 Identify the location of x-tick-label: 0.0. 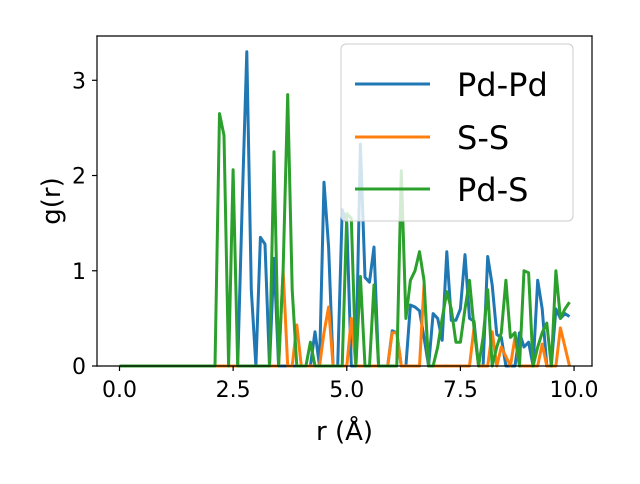
(119, 390).